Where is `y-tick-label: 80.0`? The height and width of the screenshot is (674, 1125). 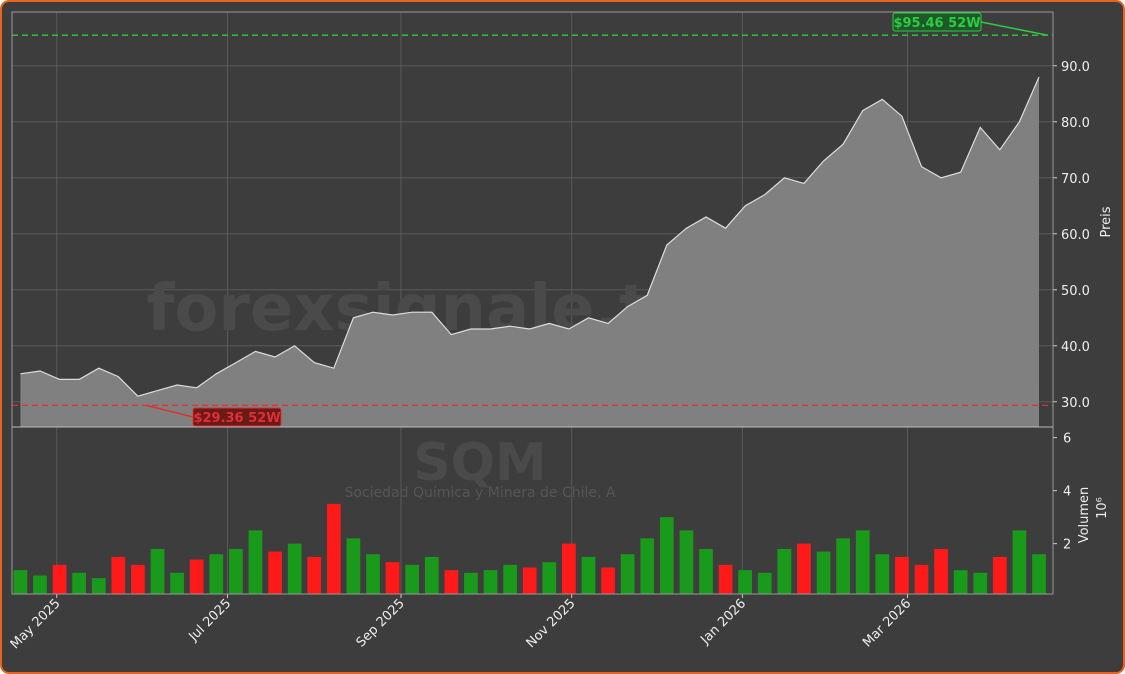
y-tick-label: 80.0 is located at coordinates (1075, 123).